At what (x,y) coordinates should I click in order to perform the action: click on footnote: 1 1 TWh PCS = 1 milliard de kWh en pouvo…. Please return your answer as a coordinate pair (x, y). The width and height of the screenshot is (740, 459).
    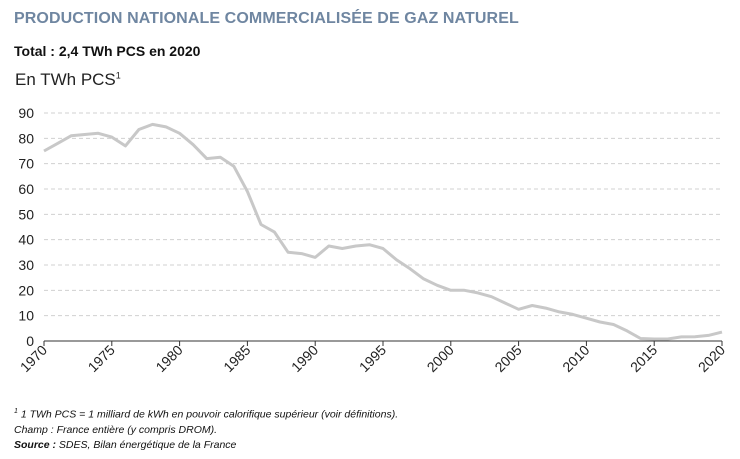
    Looking at the image, I should click on (206, 413).